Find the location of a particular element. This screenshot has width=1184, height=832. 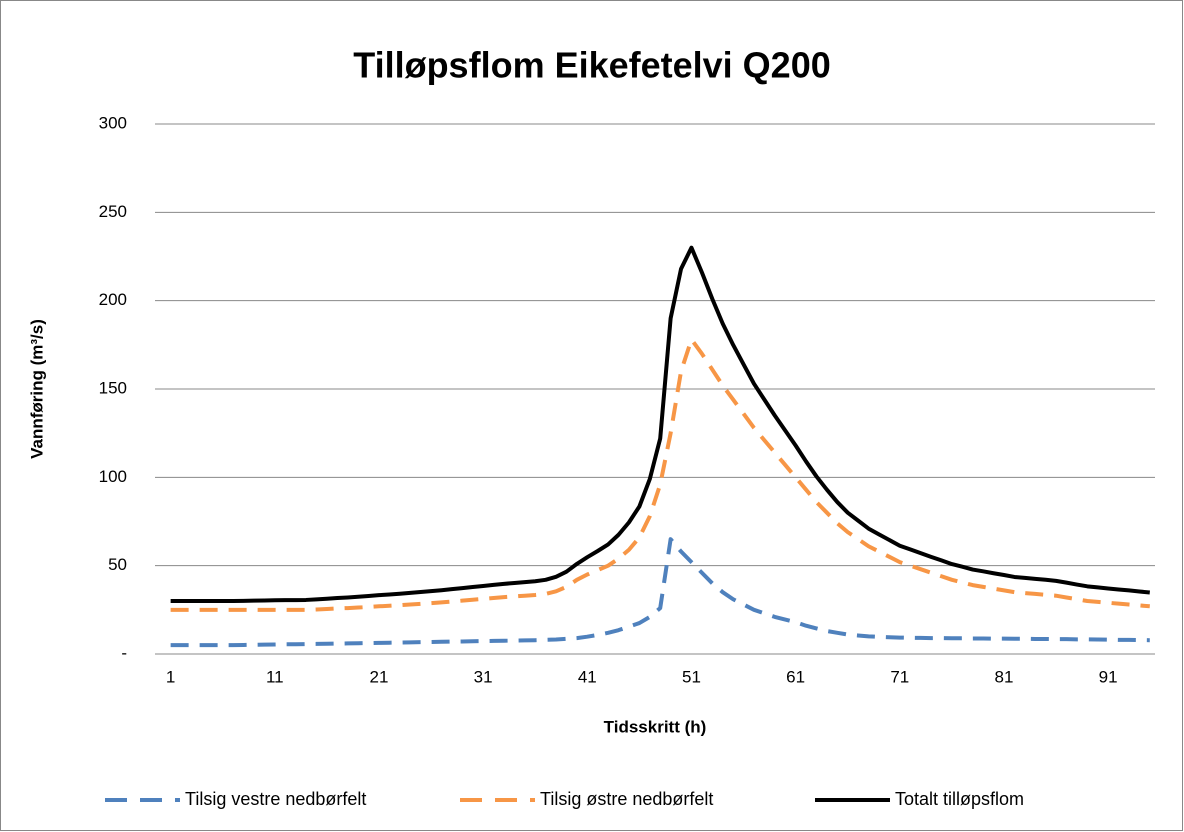

series-line is located at coordinates (660, 592).